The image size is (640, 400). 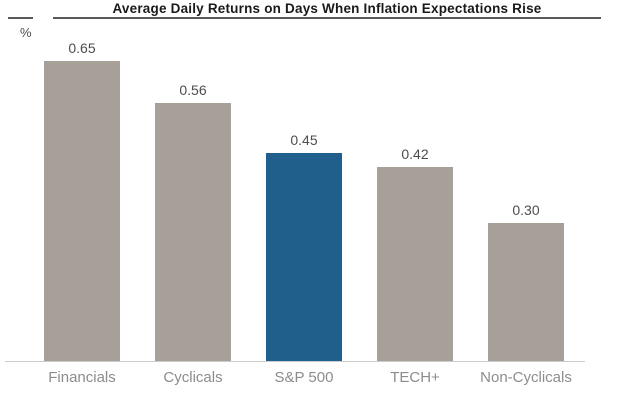 I want to click on bar-financials, so click(x=82, y=211).